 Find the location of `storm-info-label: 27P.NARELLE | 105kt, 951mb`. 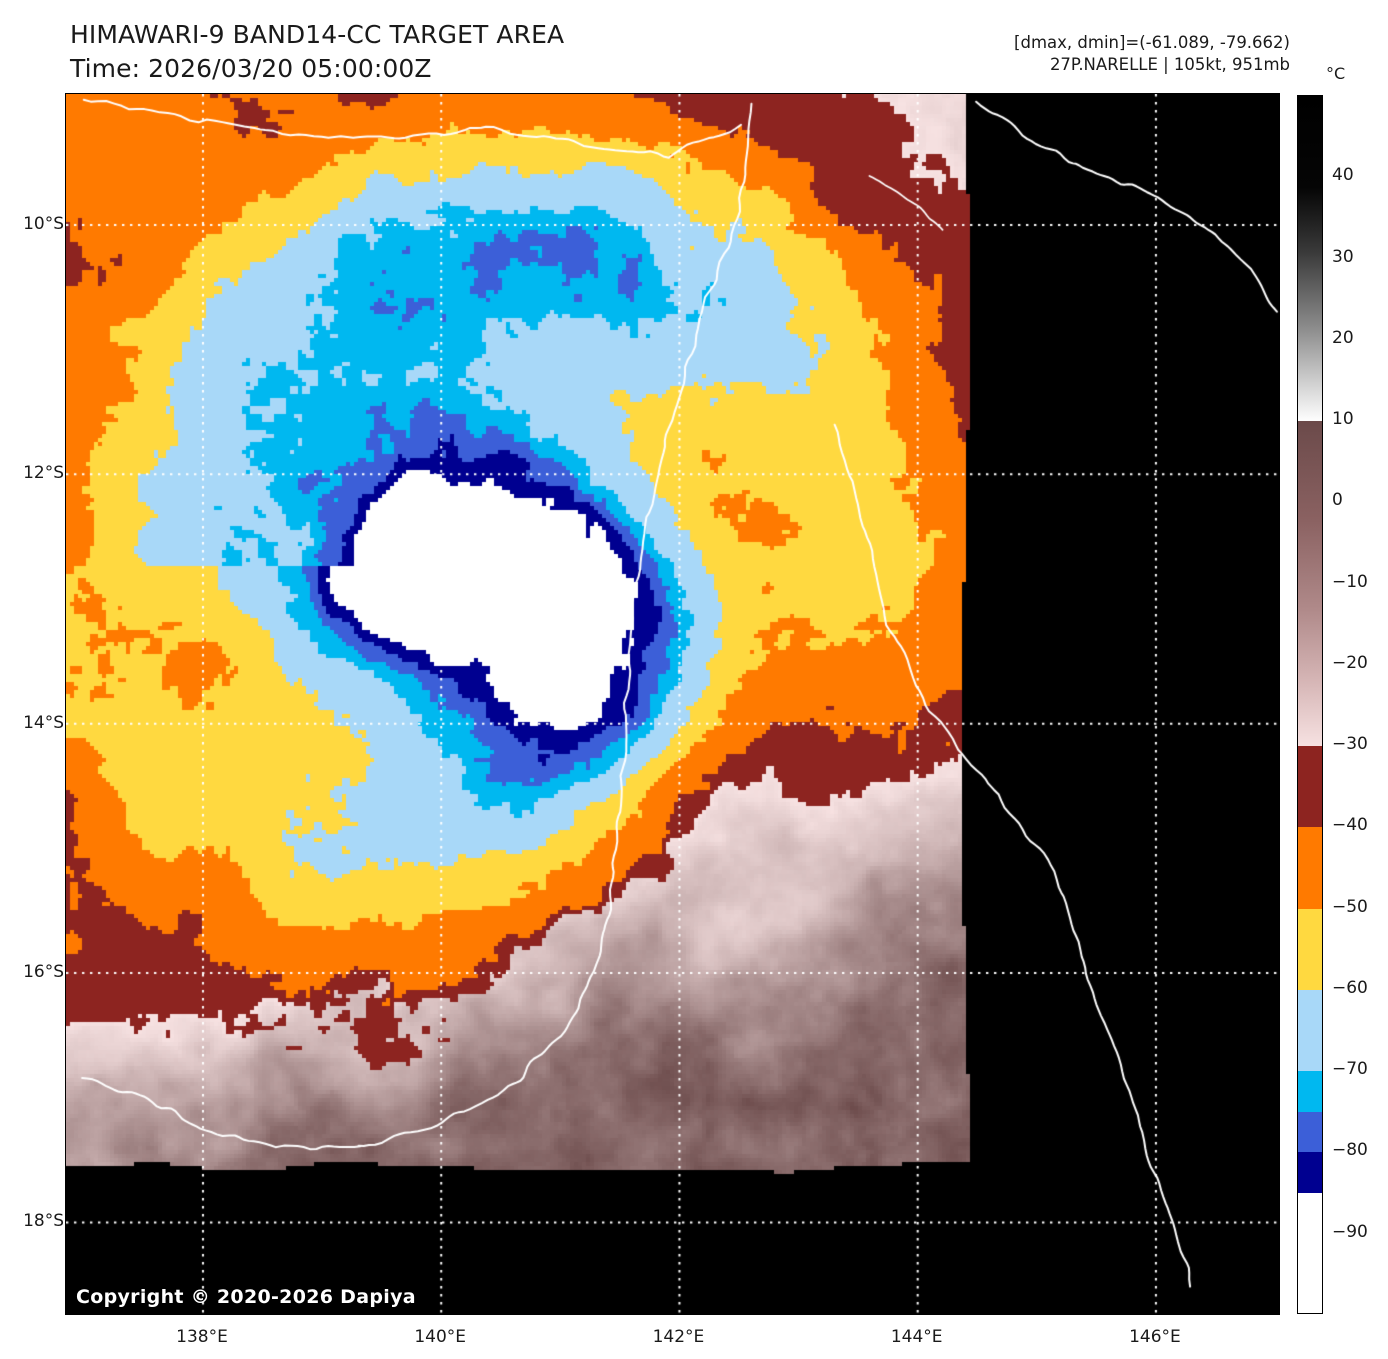

storm-info-label: 27P.NARELLE | 105kt, 951mb is located at coordinates (1169, 64).